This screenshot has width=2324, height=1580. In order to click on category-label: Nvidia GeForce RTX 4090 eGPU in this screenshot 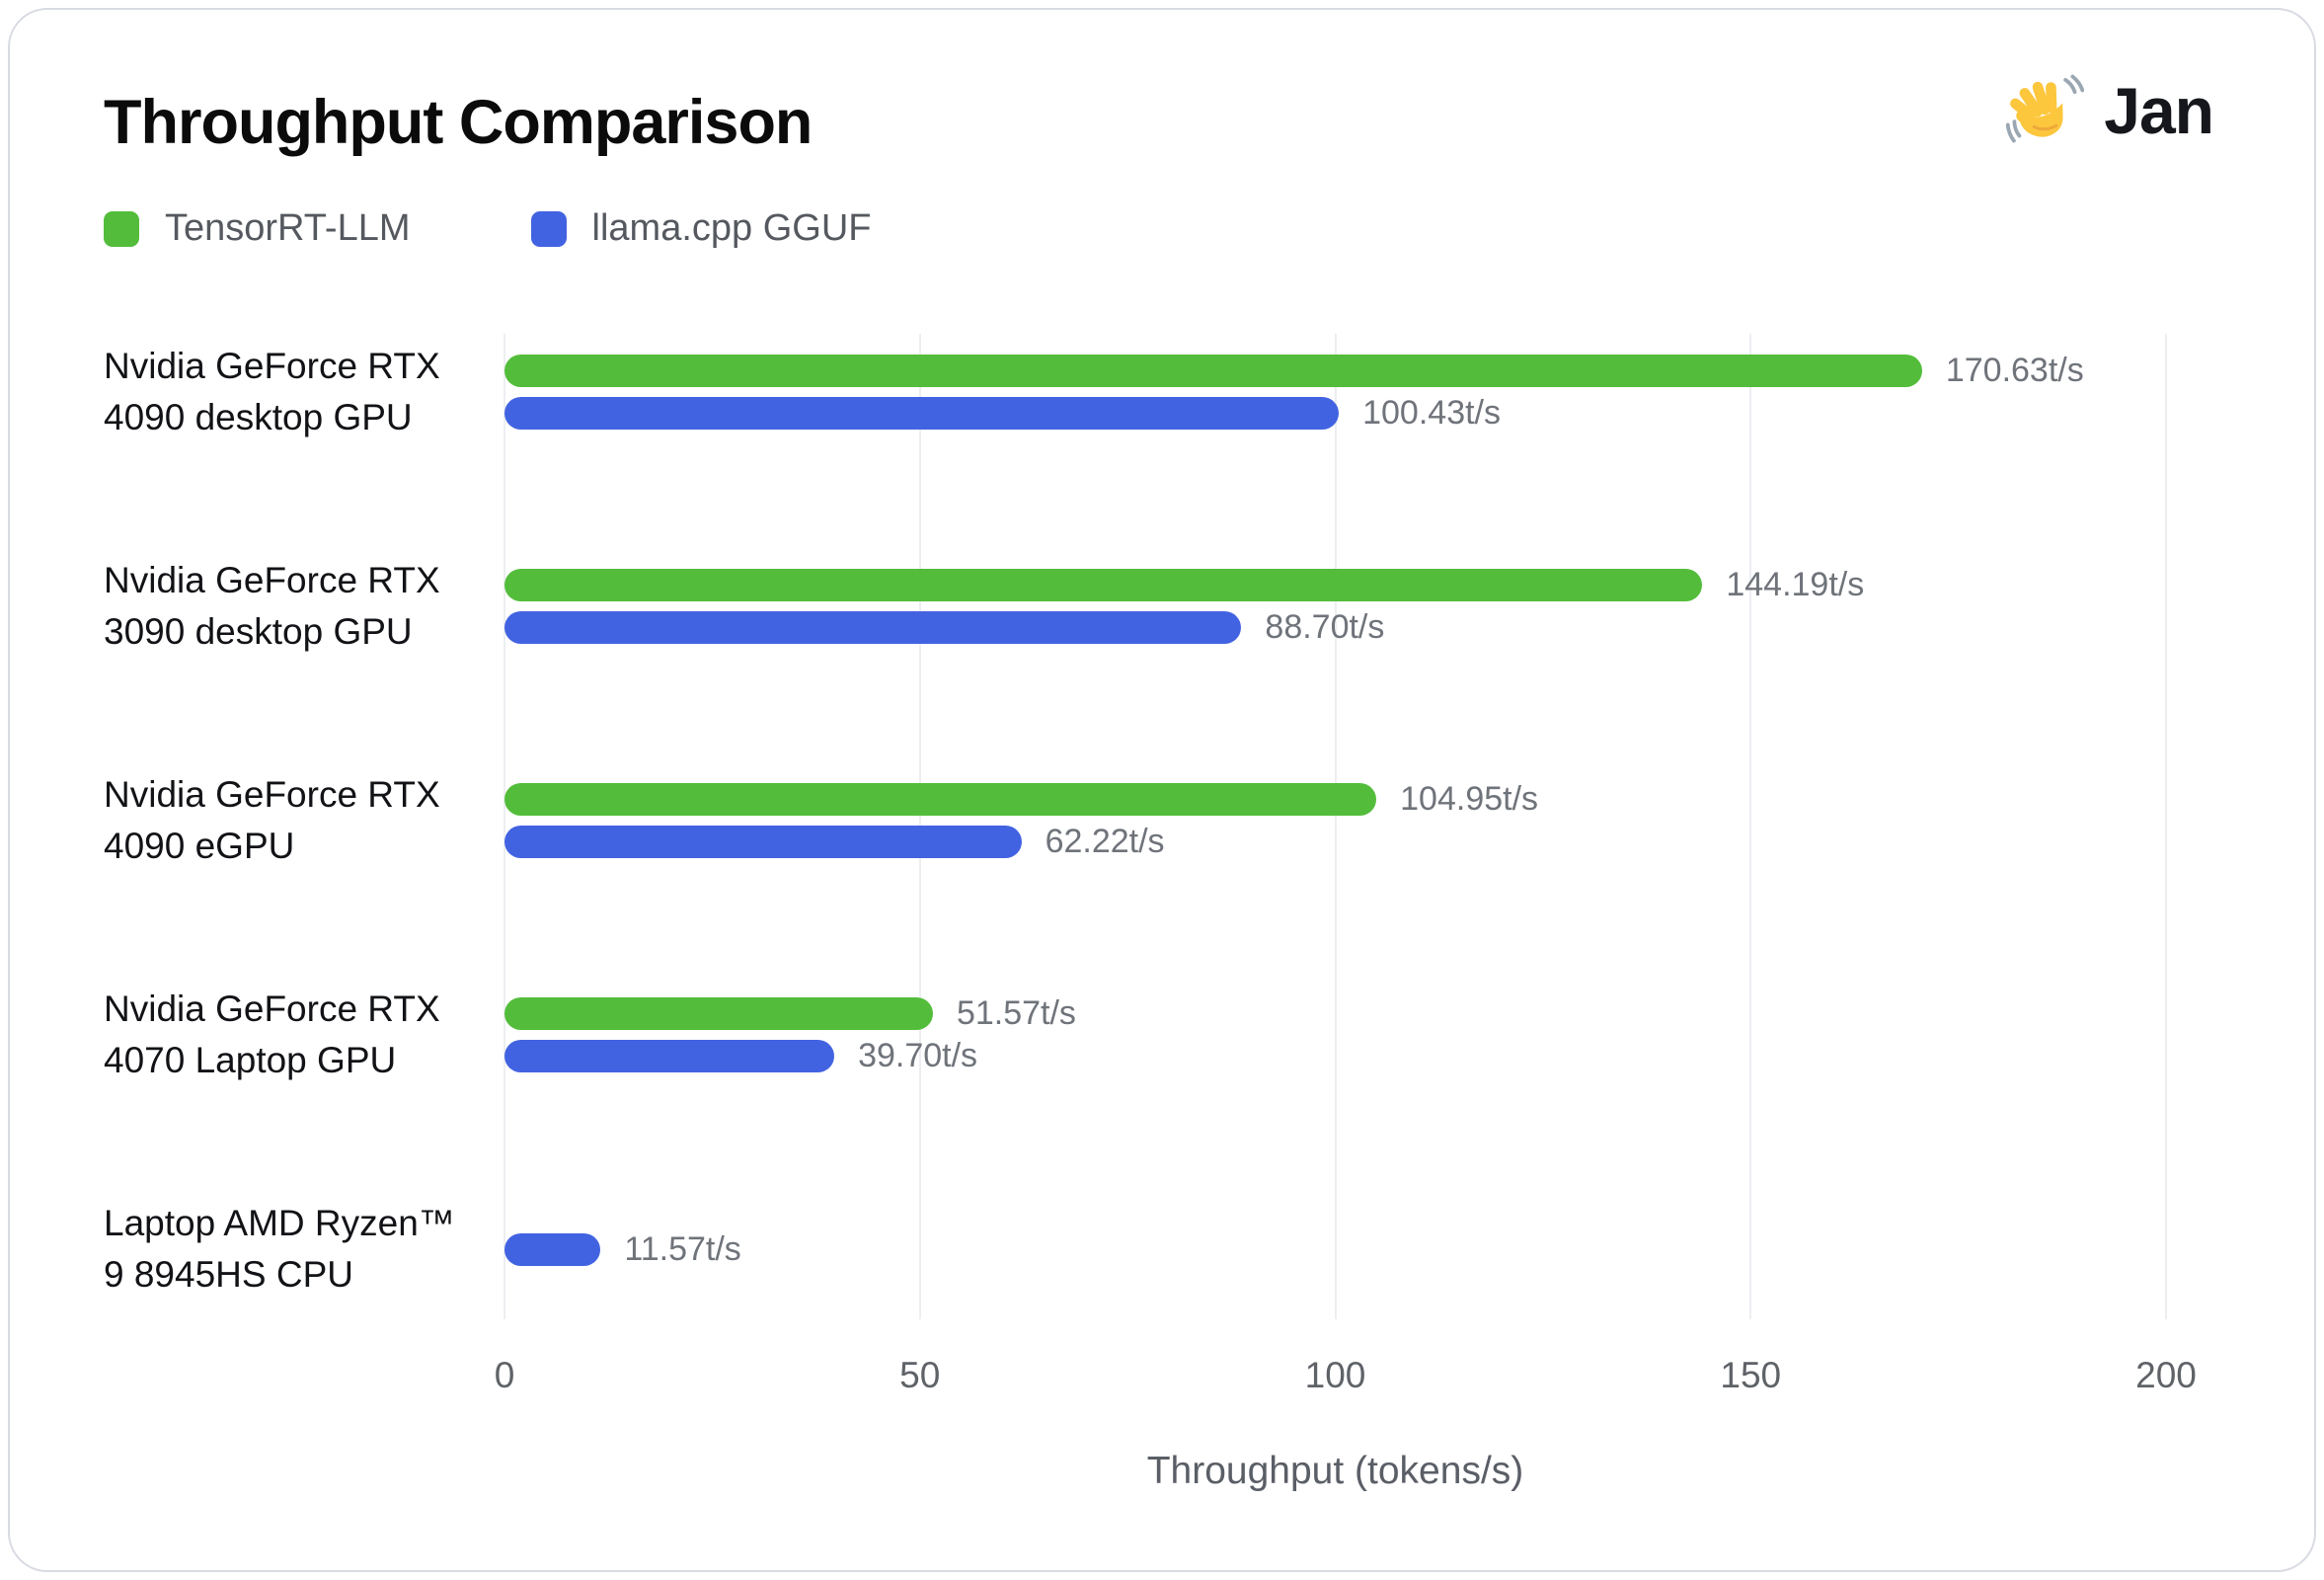, I will do `click(301, 821)`.